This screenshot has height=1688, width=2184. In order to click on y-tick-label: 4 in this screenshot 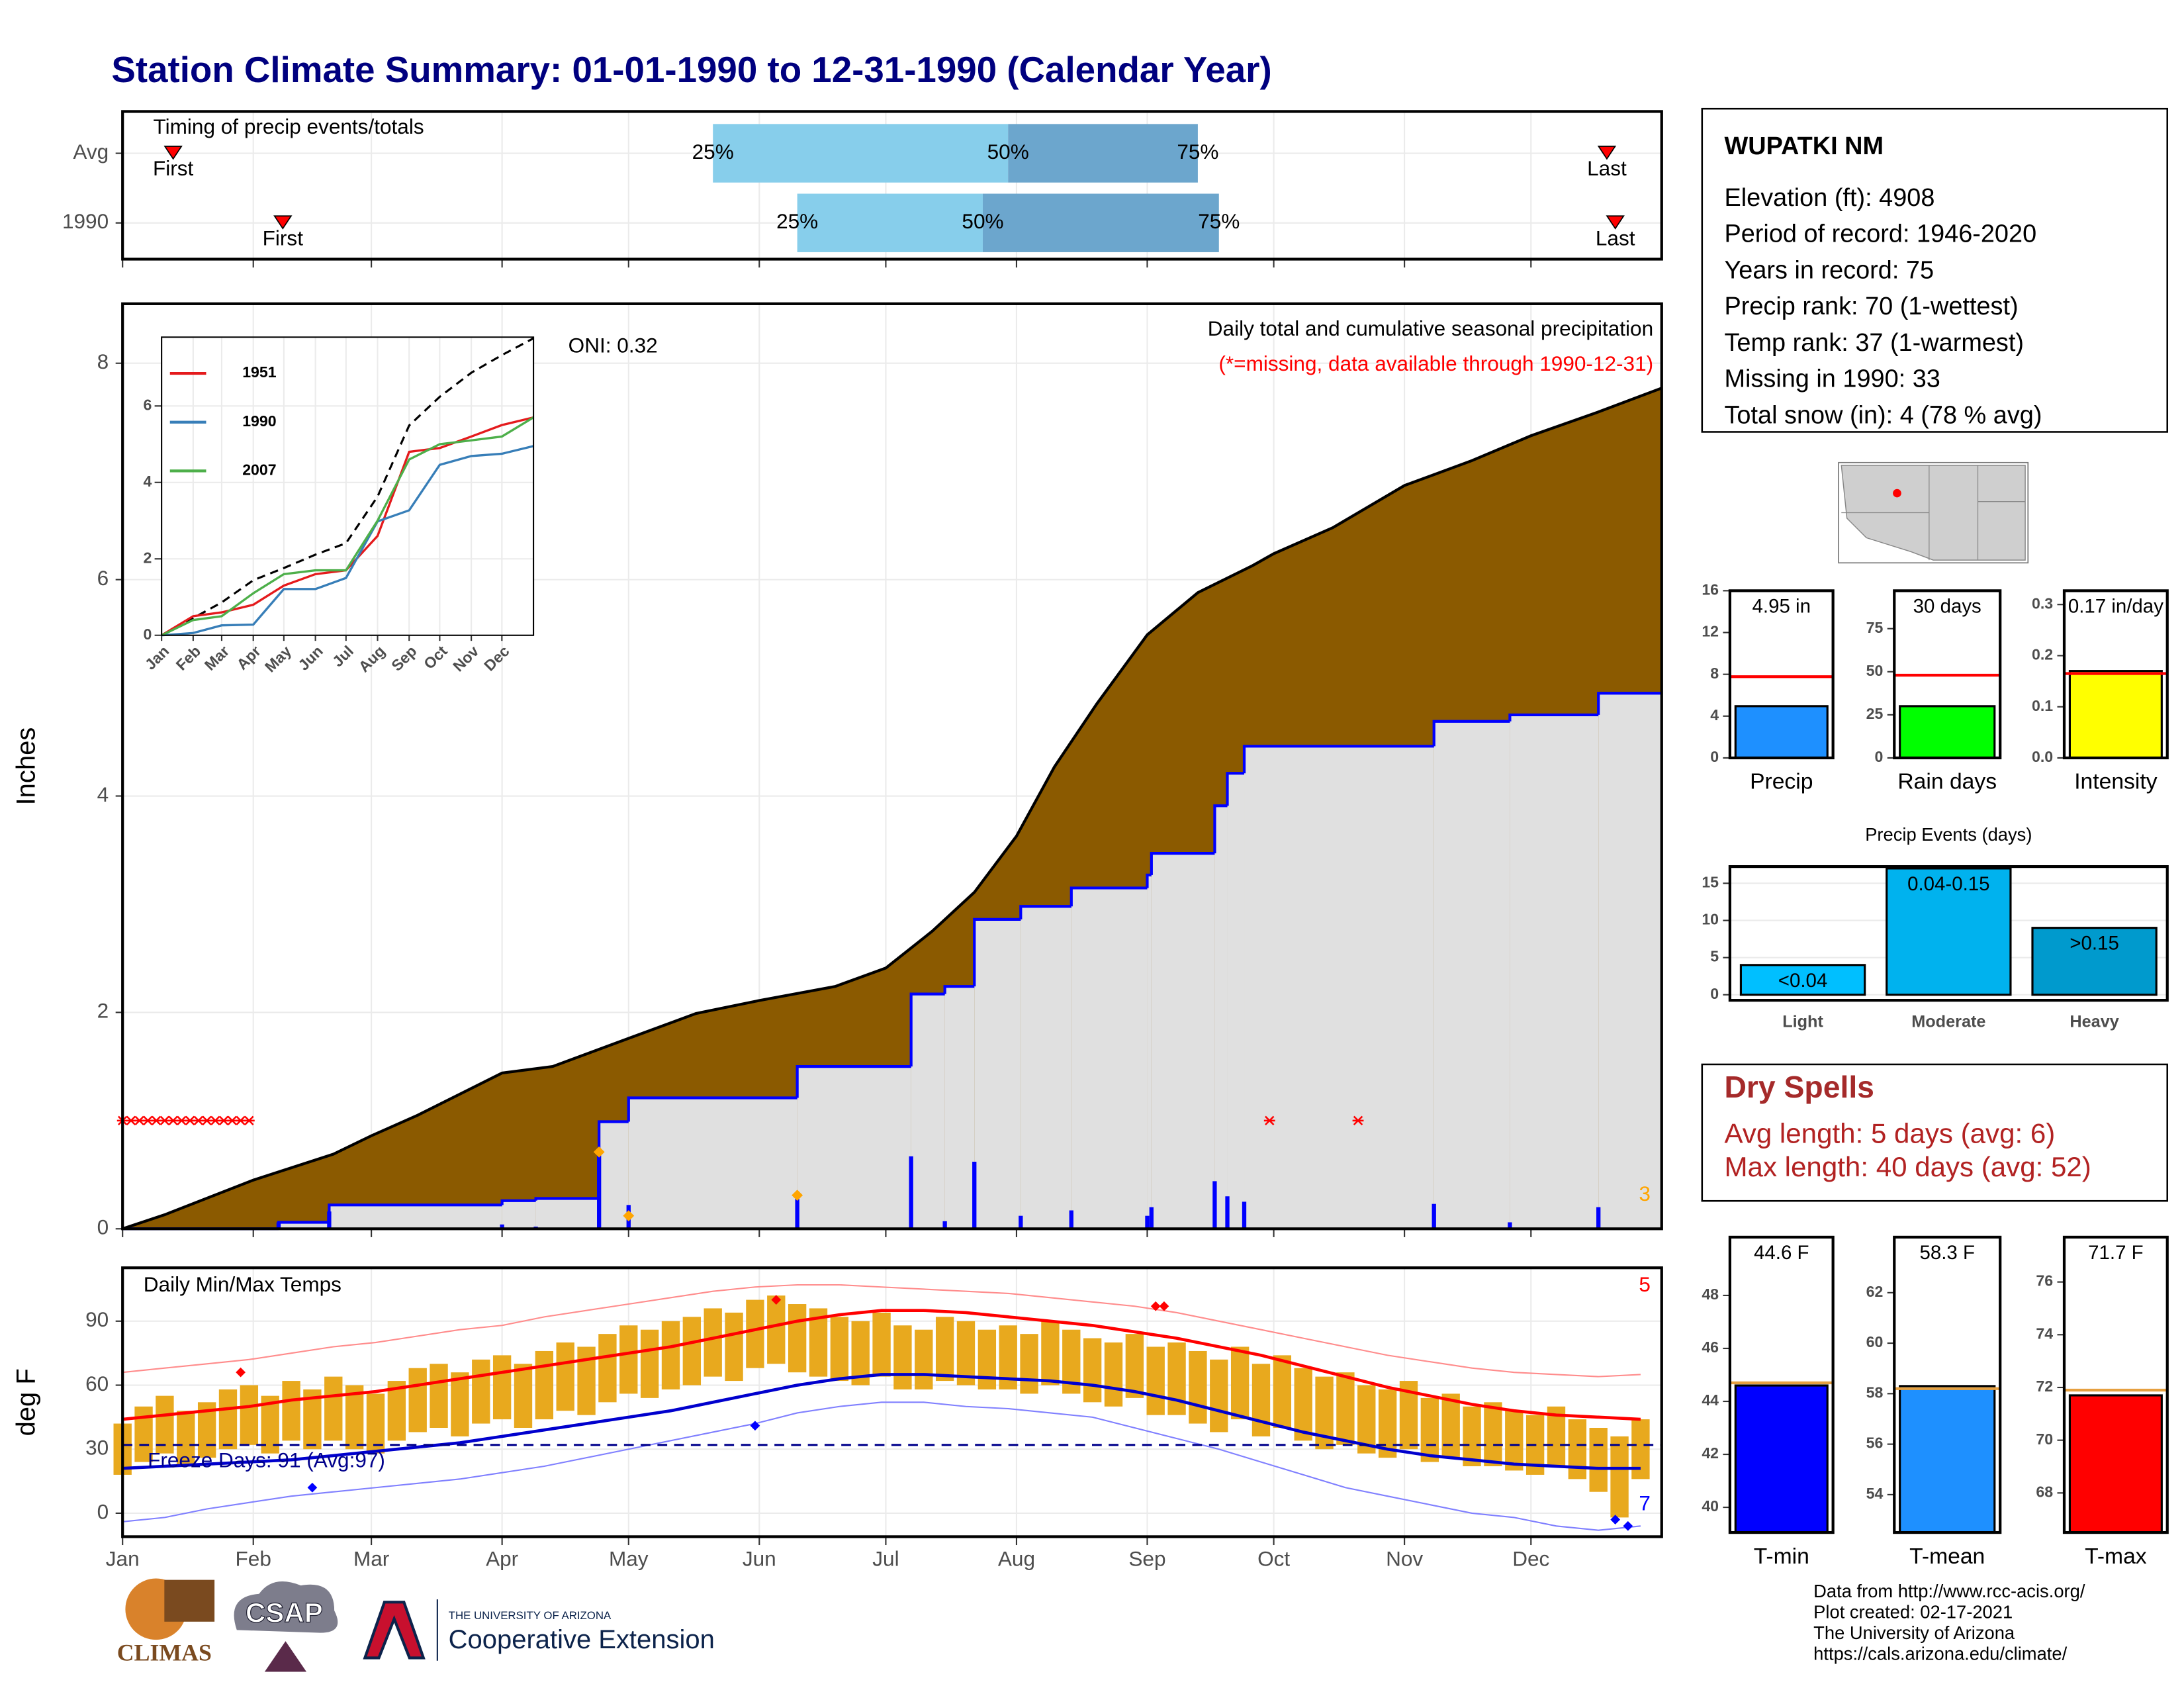, I will do `click(1715, 715)`.